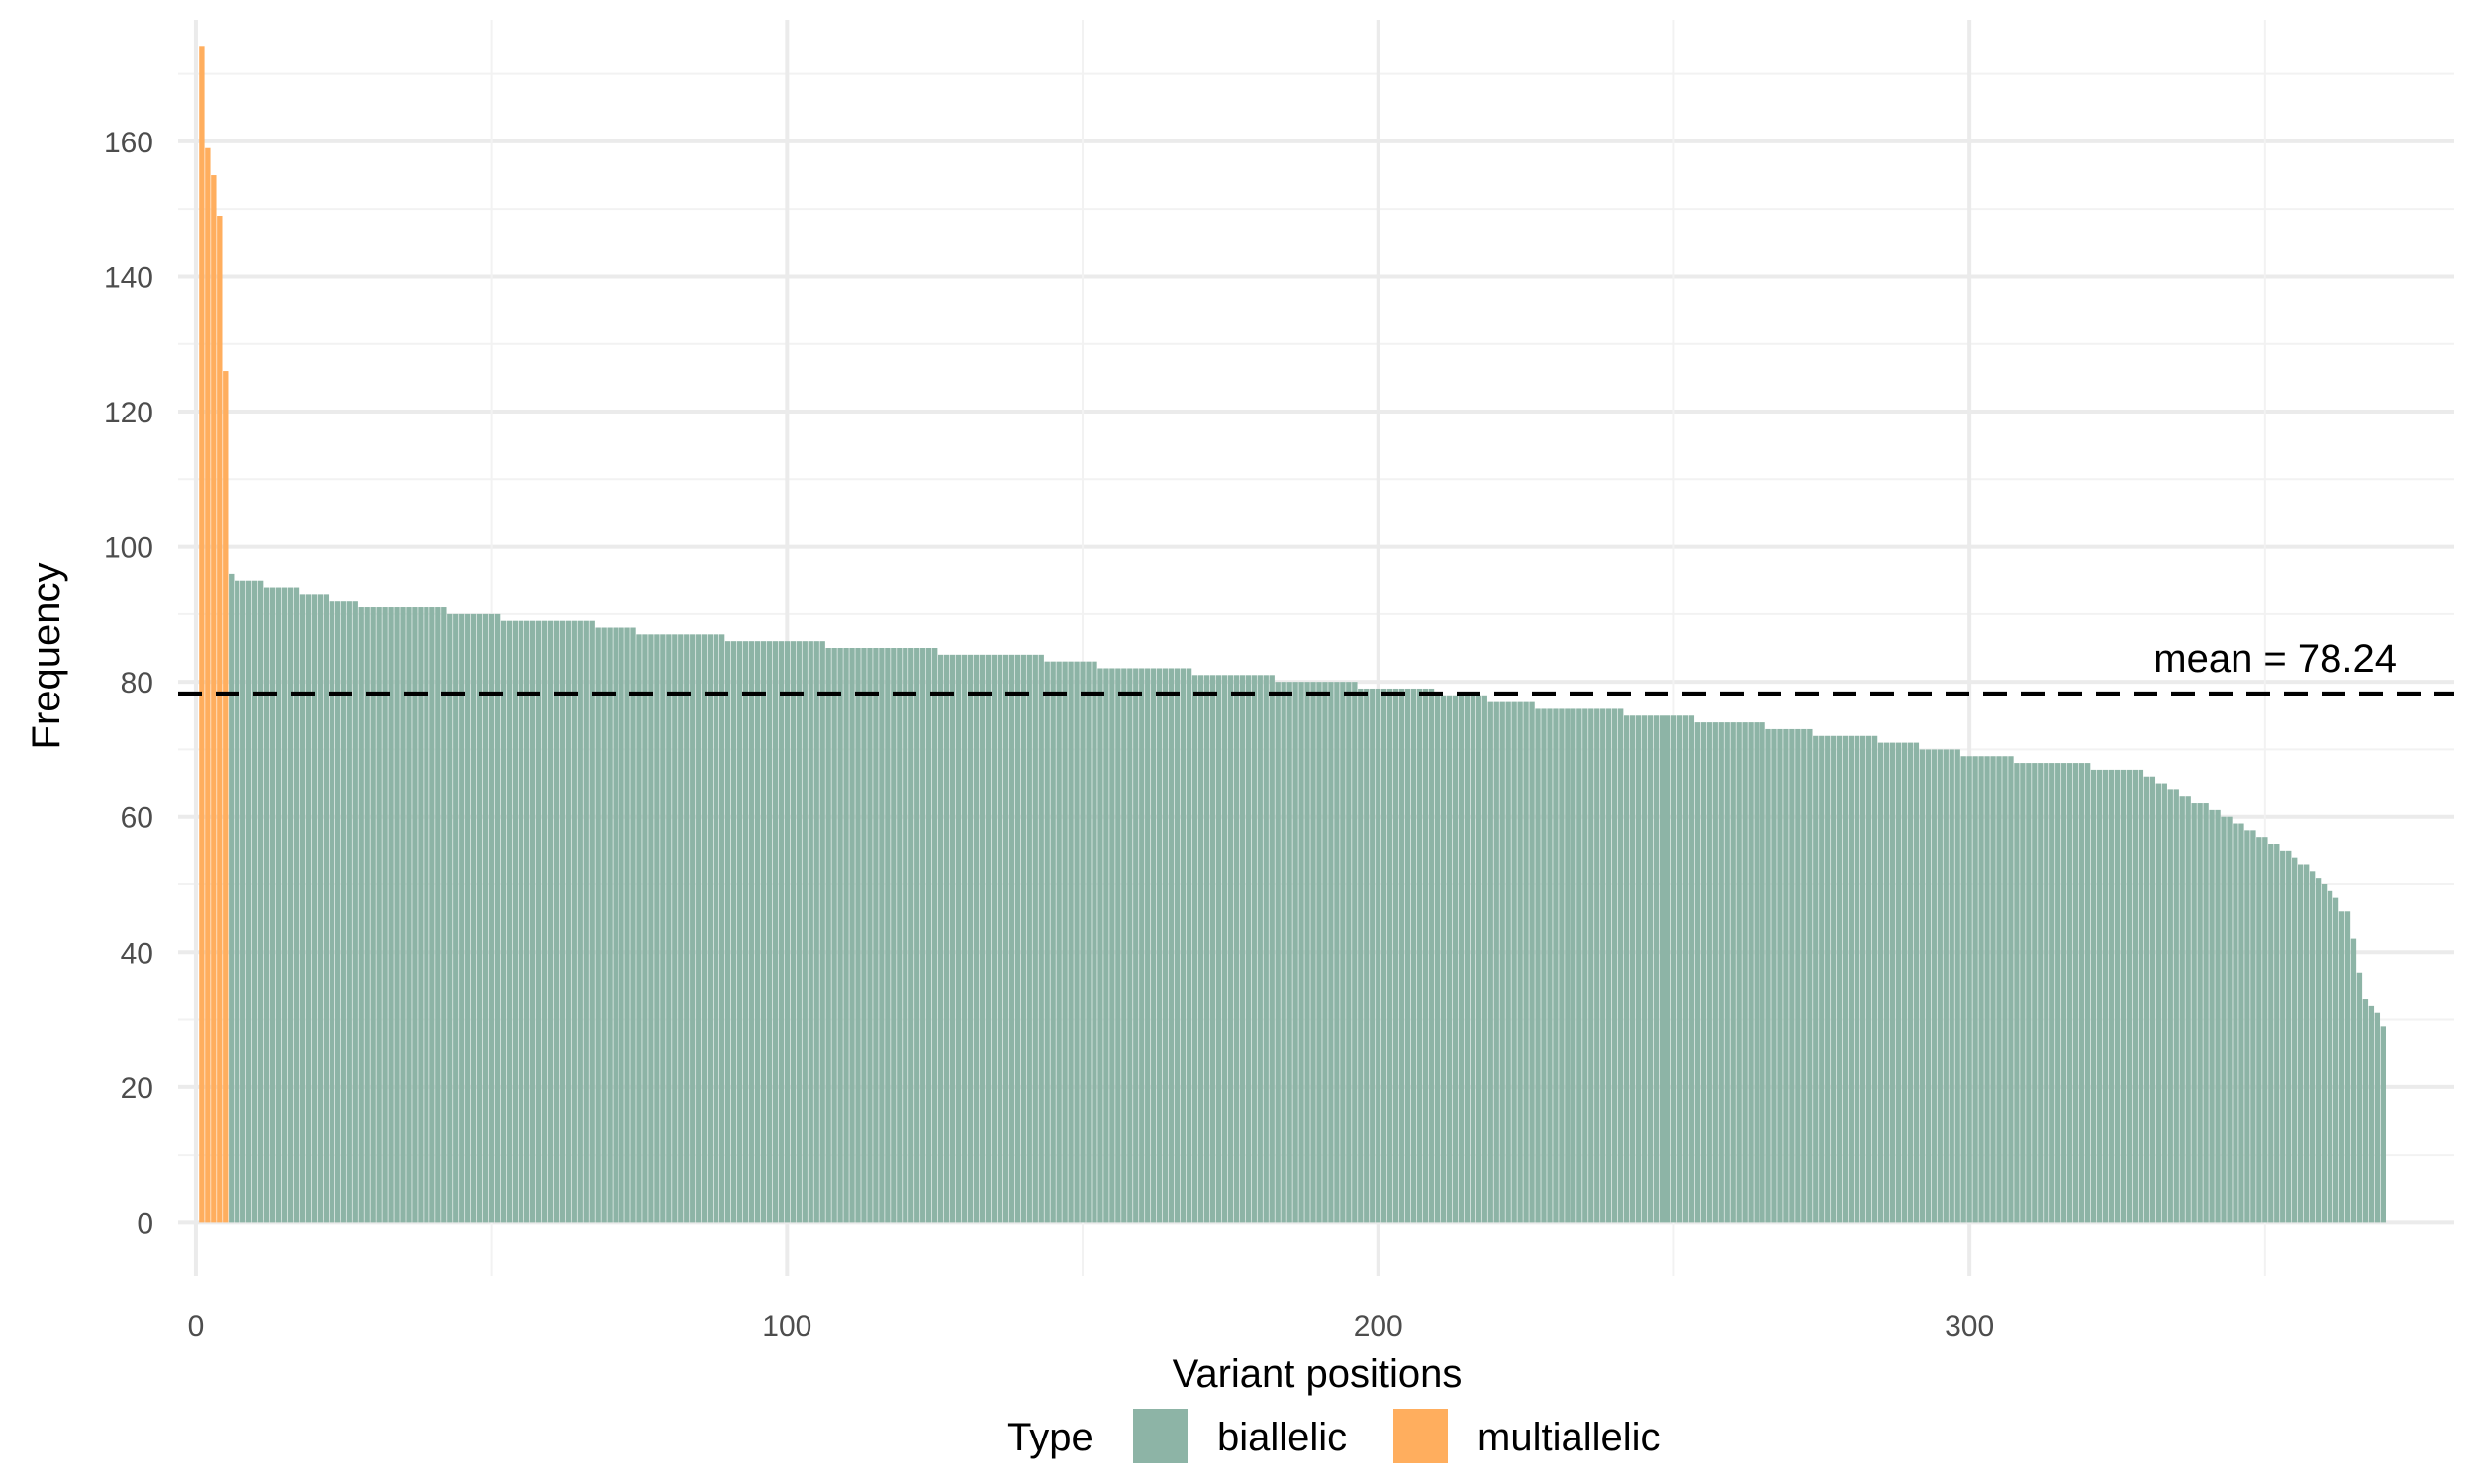  I want to click on mean-annotation: mean = 78.24, so click(2275, 659).